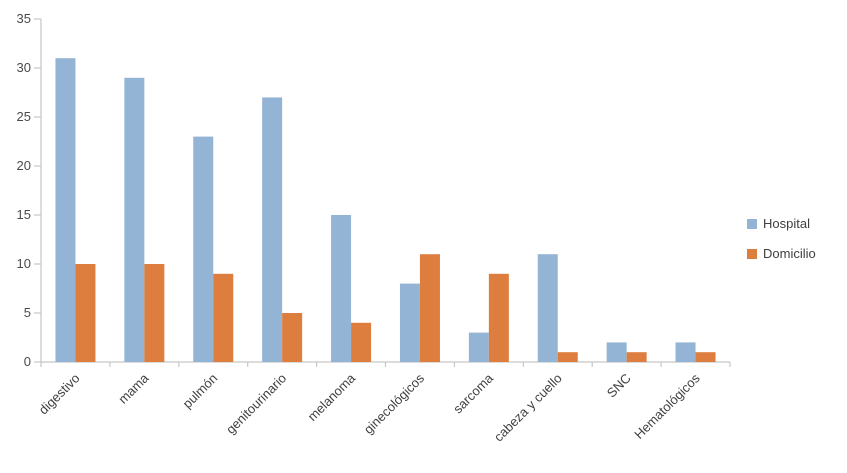 This screenshot has height=473, width=847. I want to click on y-tick-label: 35, so click(24, 18).